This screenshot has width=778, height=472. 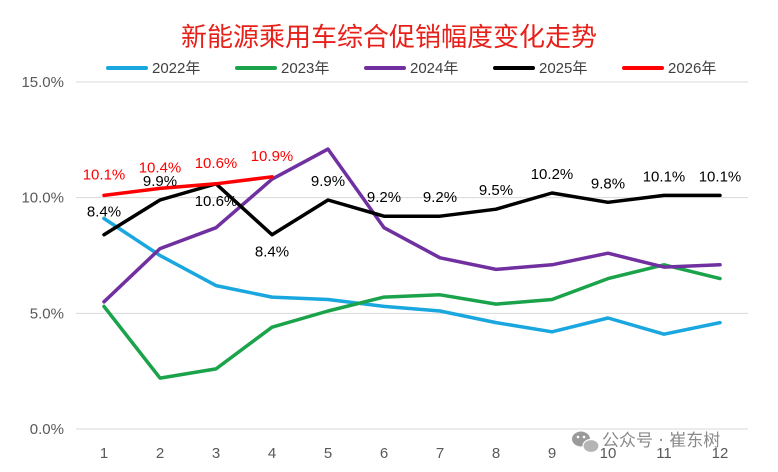 What do you see at coordinates (608, 183) in the screenshot?
I see `data-label: 9.8%` at bounding box center [608, 183].